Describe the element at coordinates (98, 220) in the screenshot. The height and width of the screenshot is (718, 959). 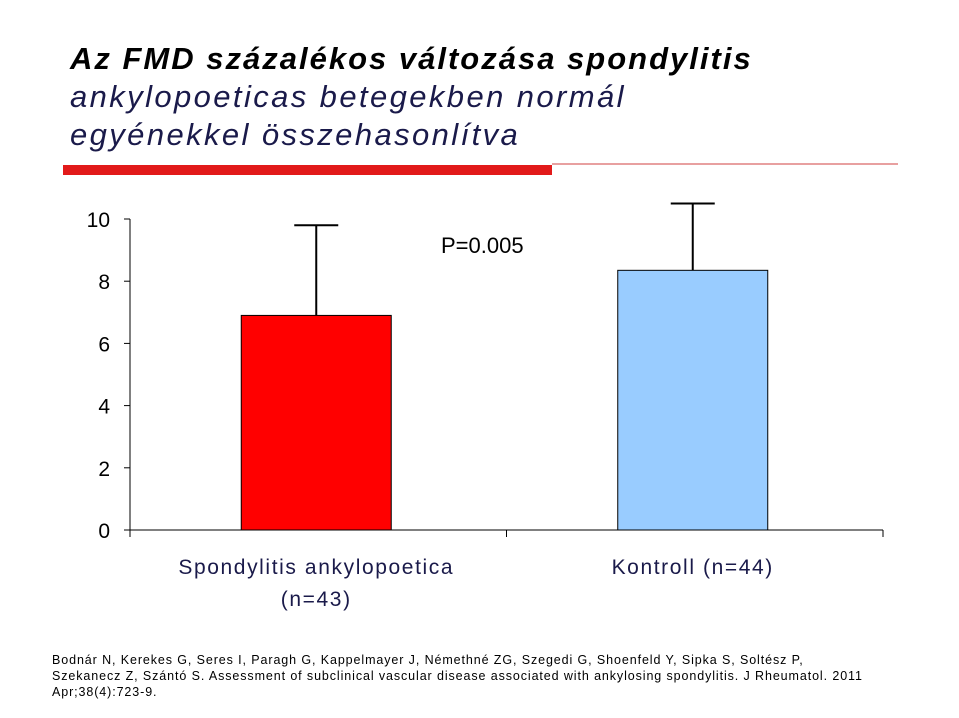
I see `y-tick-label-5: 10` at that location.